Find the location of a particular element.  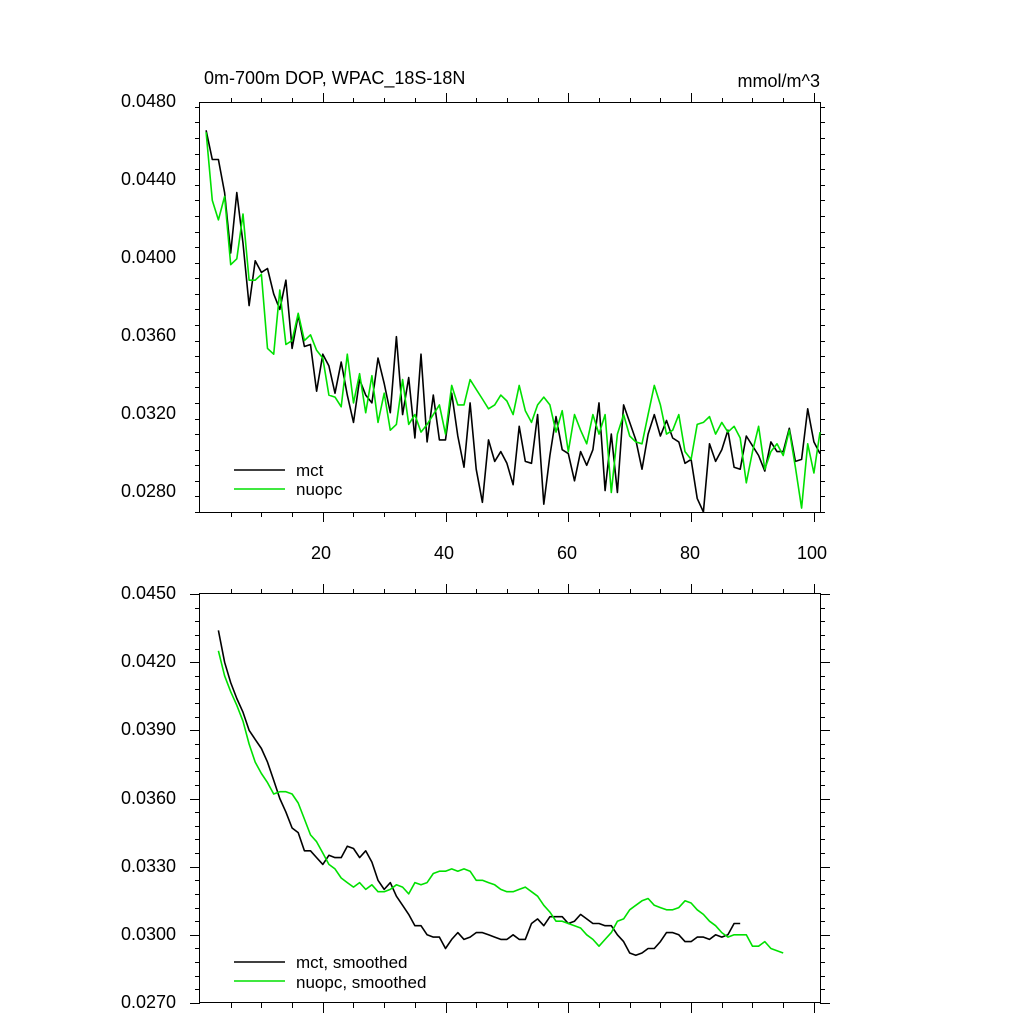

bottom-ytick-label: 0.0330 is located at coordinates (148, 866).